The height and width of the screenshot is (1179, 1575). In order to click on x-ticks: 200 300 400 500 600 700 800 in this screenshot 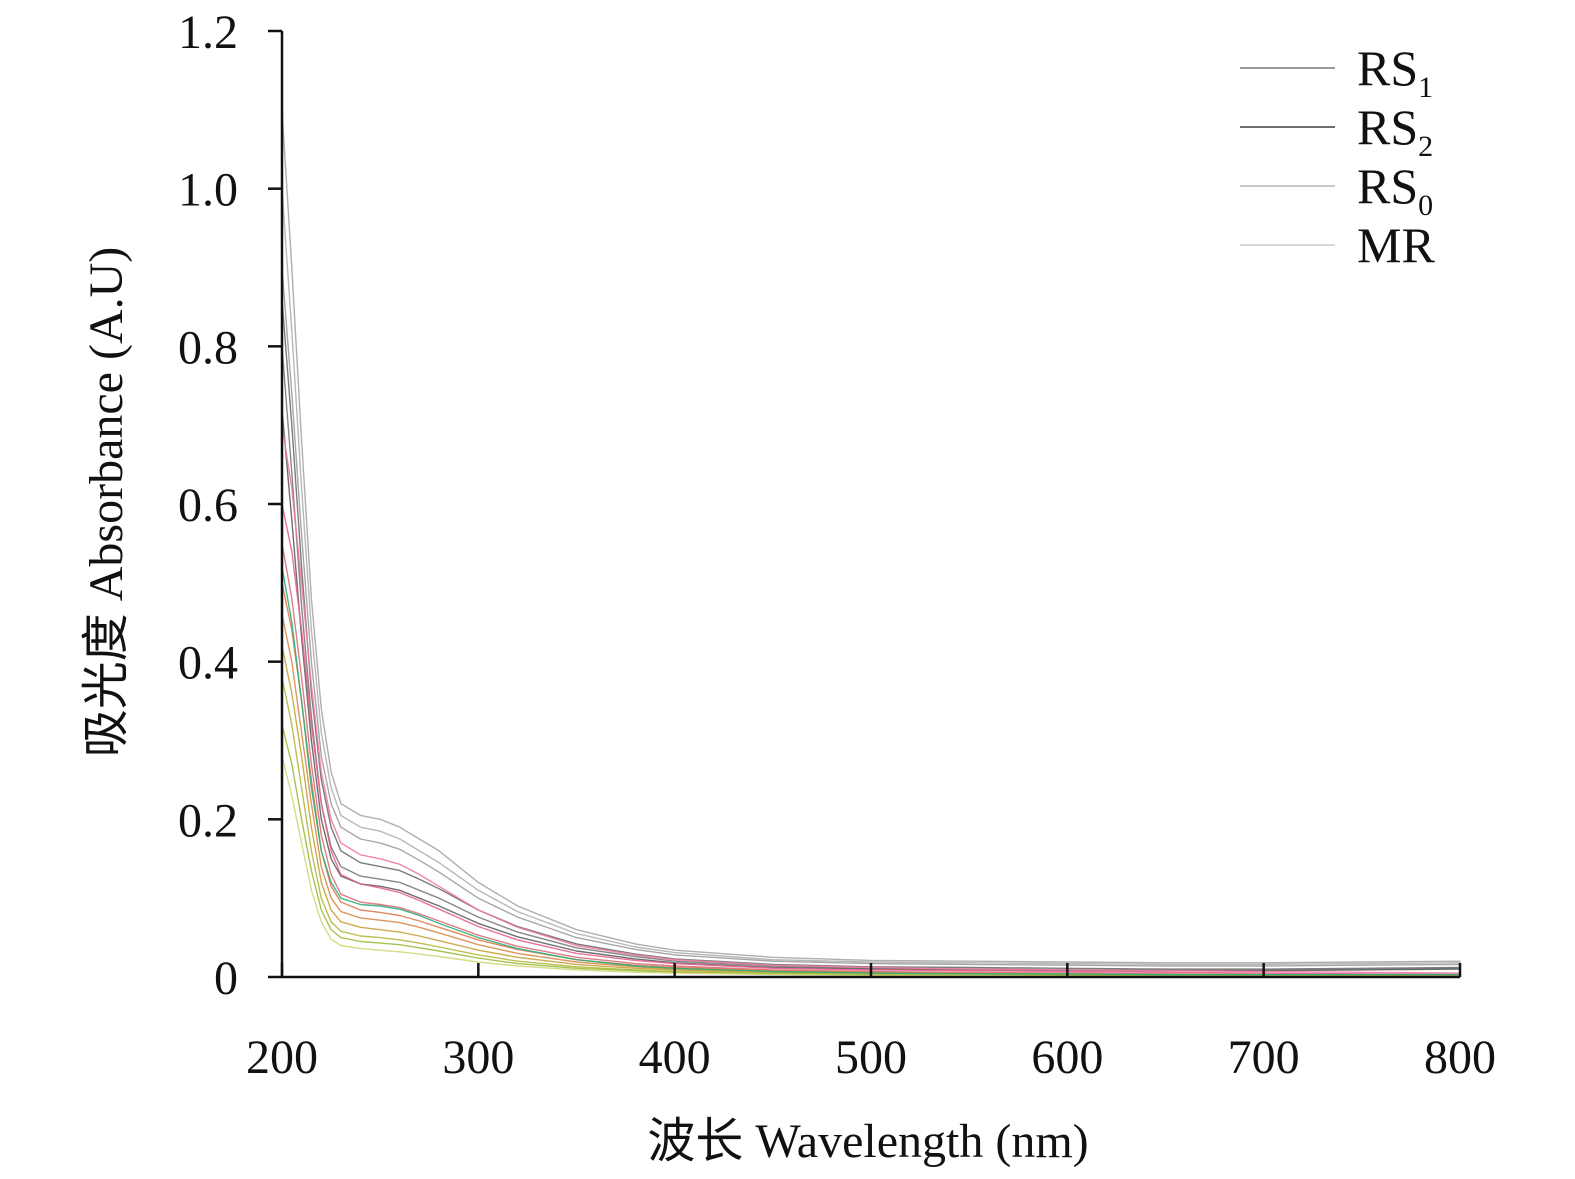, I will do `click(871, 1023)`.